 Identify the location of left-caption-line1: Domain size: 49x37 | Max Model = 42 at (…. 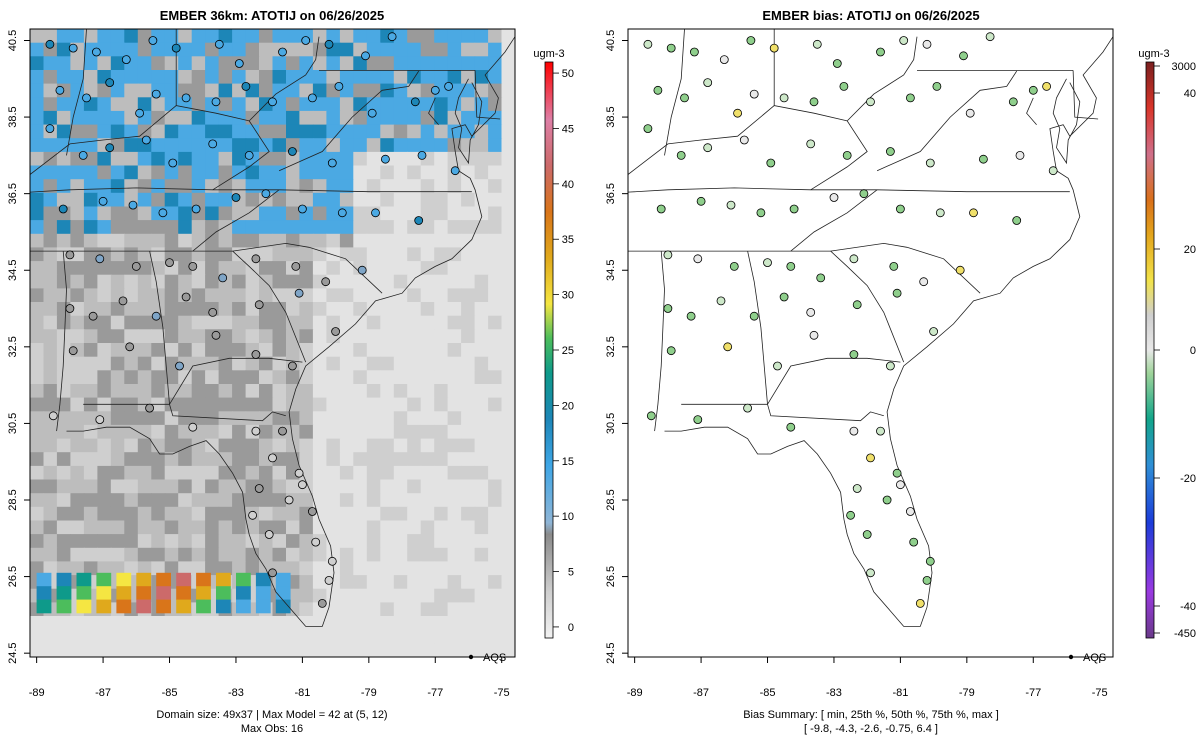
(271, 715).